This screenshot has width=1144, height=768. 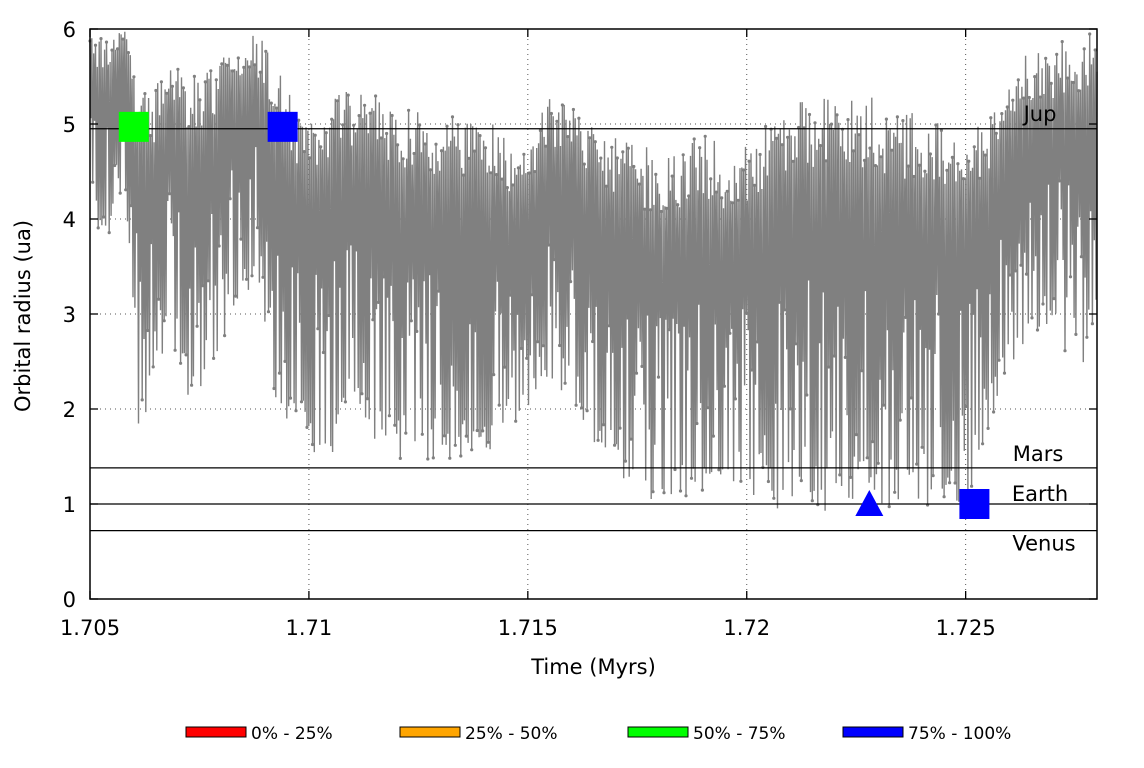 I want to click on legend-label: 25% - 50%, so click(x=511, y=734).